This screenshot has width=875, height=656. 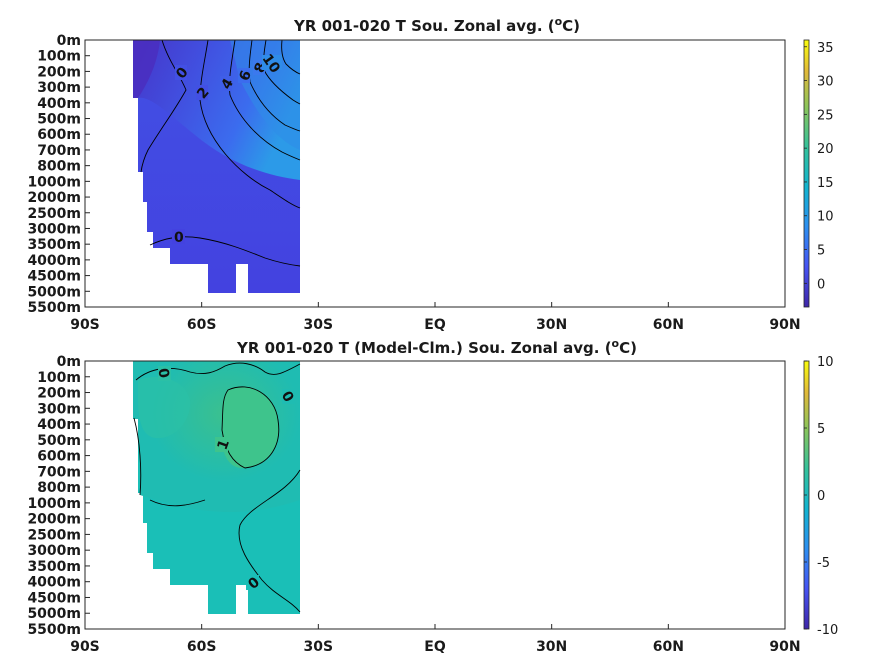 What do you see at coordinates (54, 182) in the screenshot?
I see `panel-1-y-tick-label: 1000m` at bounding box center [54, 182].